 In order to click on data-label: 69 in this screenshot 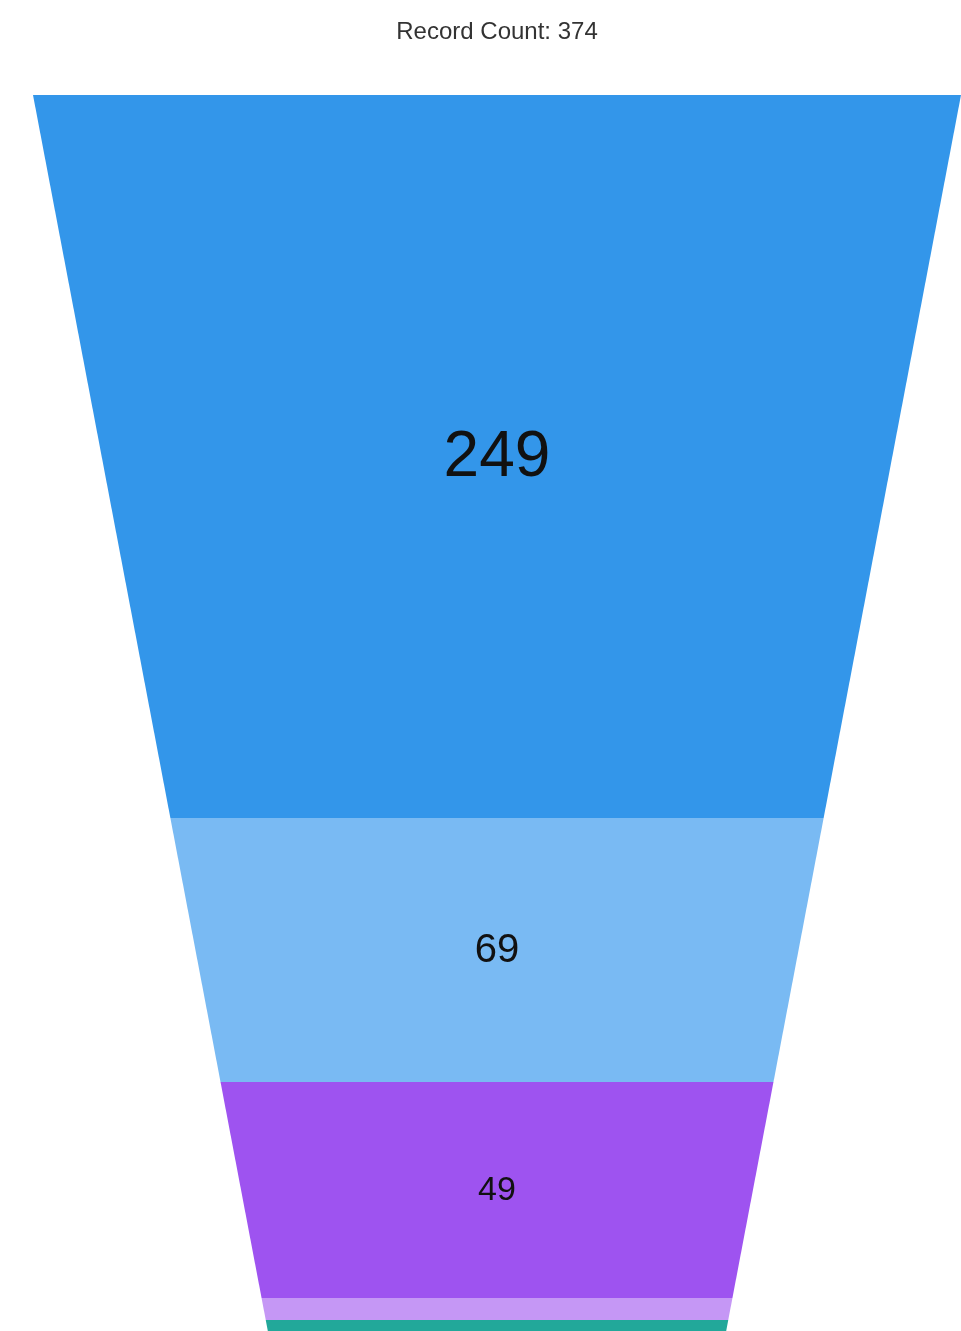, I will do `click(497, 948)`.